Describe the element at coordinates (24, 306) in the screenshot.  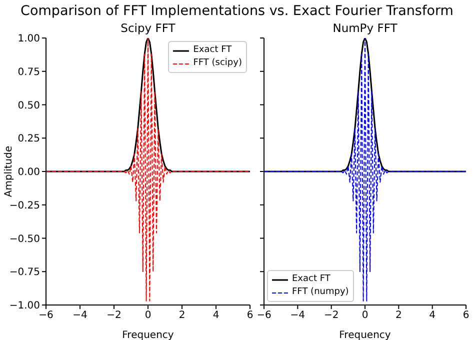
I see `y-tick-label: −1.00` at that location.